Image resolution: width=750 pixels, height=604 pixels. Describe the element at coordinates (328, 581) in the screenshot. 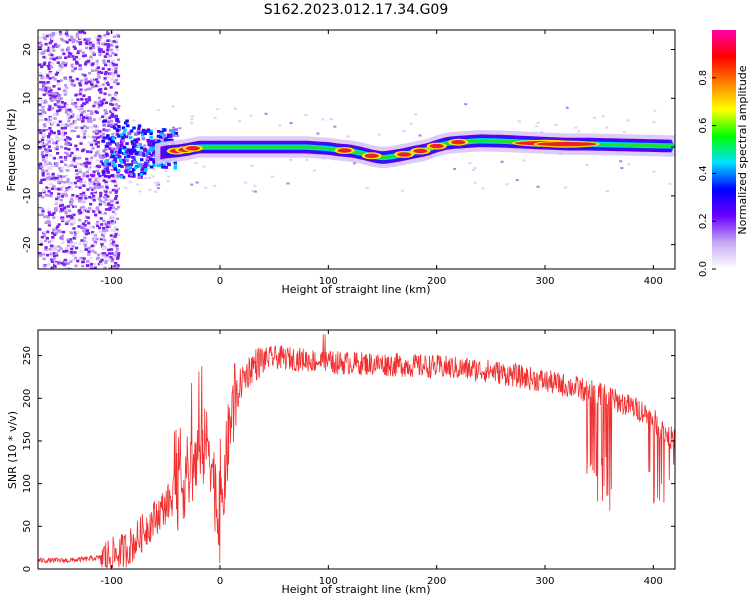

I see `x-tick-label: 100` at that location.